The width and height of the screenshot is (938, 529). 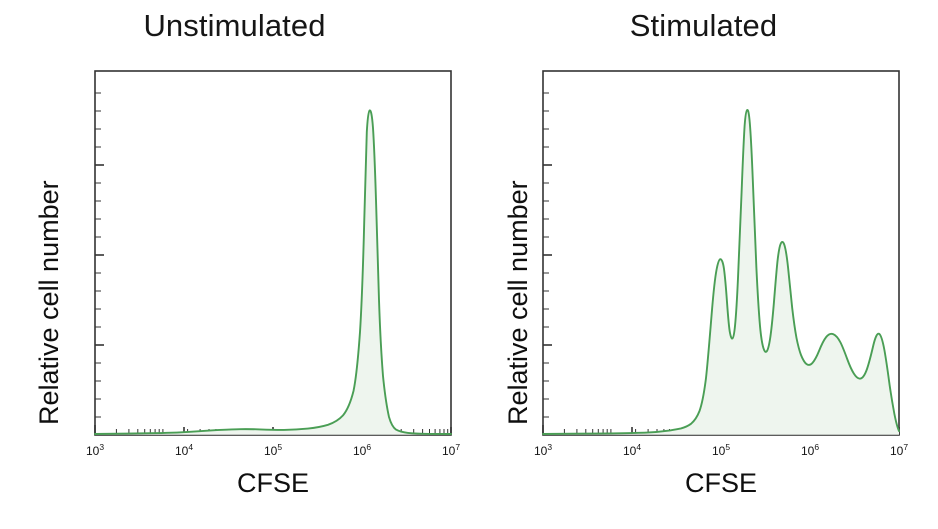 What do you see at coordinates (99, 255) in the screenshot?
I see `y-ticks-unstimulated` at bounding box center [99, 255].